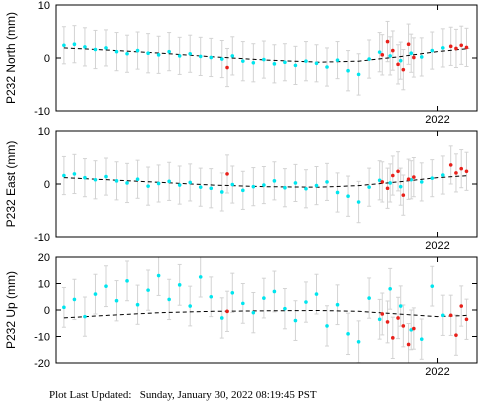 The width and height of the screenshot is (481, 404). Describe the element at coordinates (90, 395) in the screenshot. I see `footer-label: Plot Last Updated:` at that location.